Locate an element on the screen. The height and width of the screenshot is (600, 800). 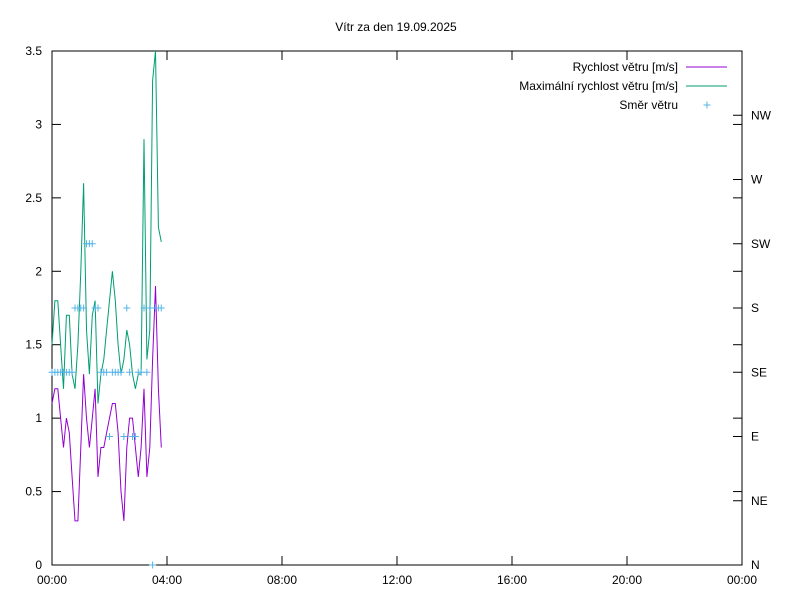
x-tick-label: 16:00 is located at coordinates (512, 580).